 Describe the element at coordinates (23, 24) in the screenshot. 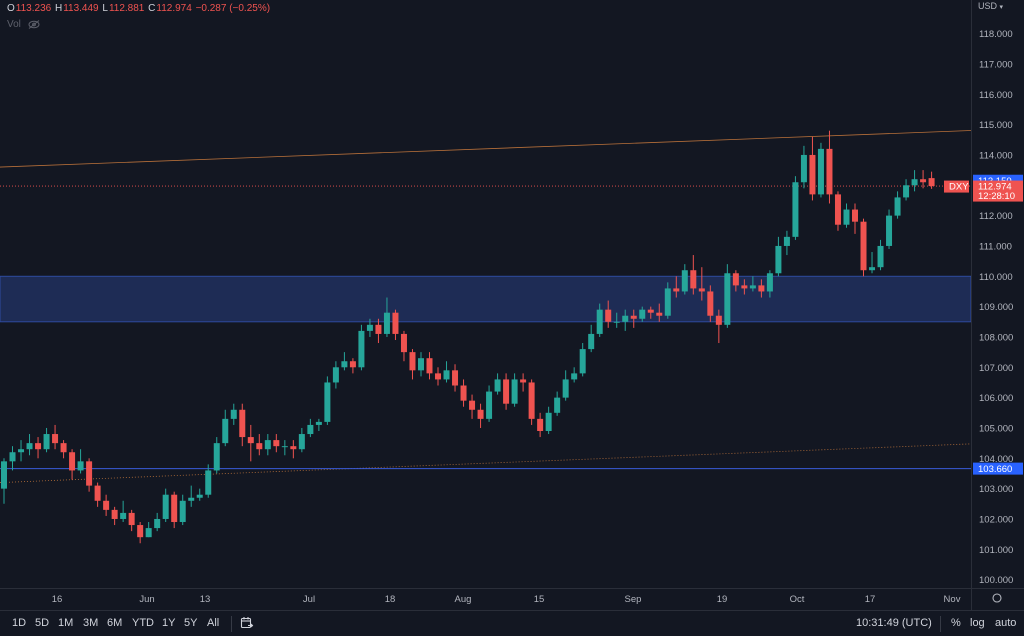

I see `volume-legend: Vol` at that location.